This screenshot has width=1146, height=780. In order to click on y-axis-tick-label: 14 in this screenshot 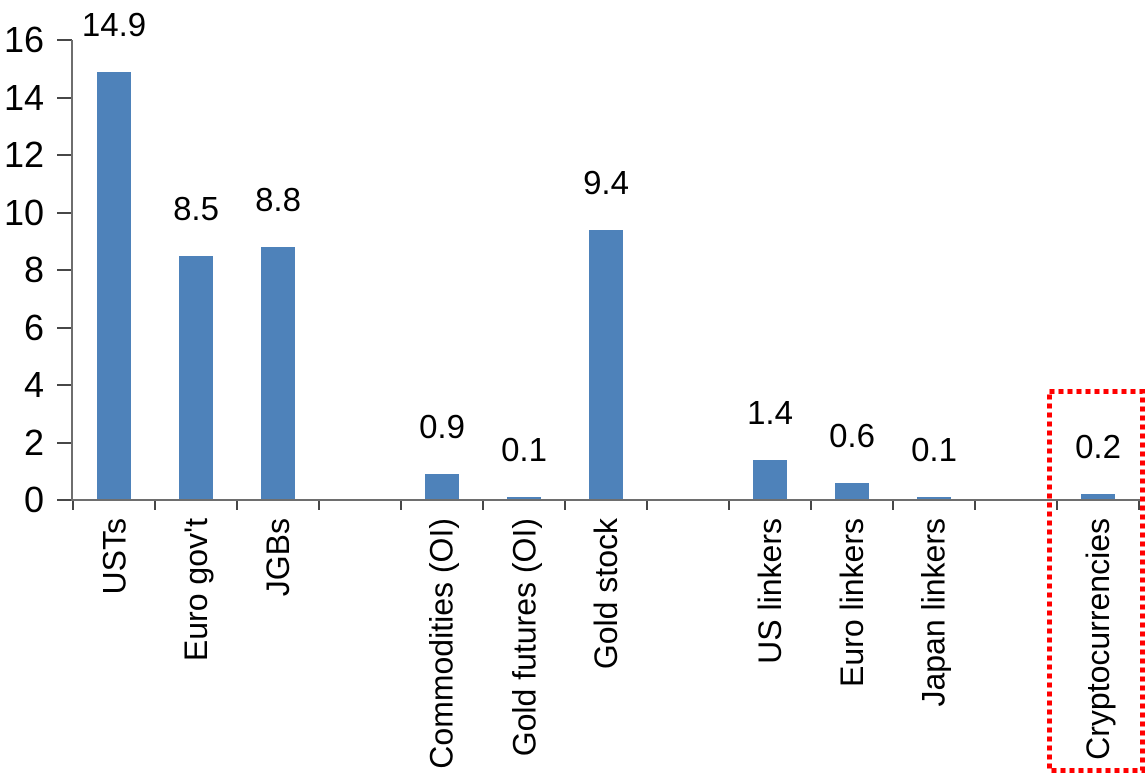, I will do `click(23, 97)`.